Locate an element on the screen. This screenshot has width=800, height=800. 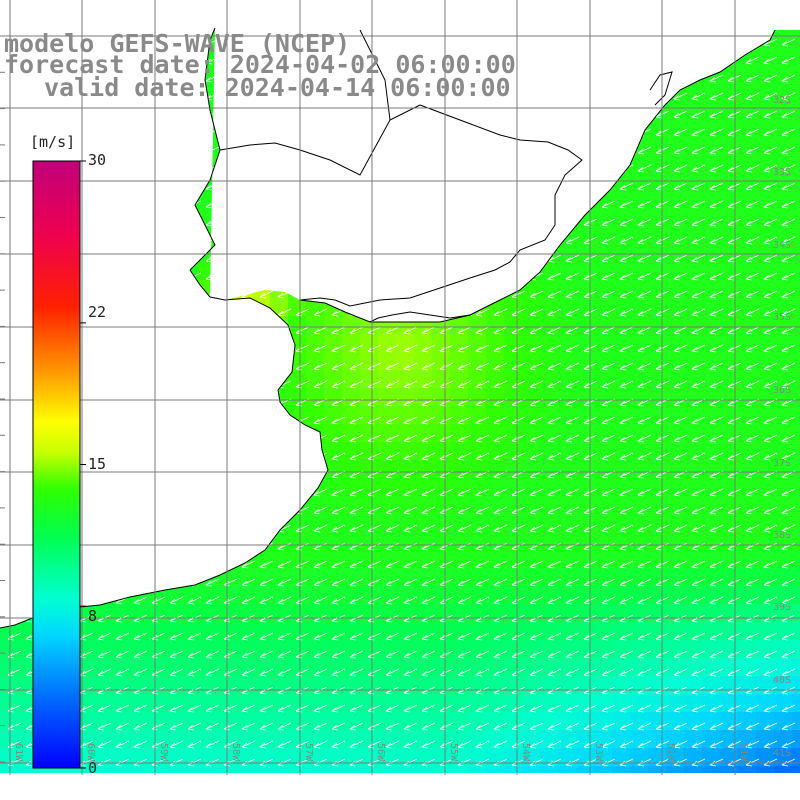
colorbar-unit-label: [m/s] is located at coordinates (53, 142).